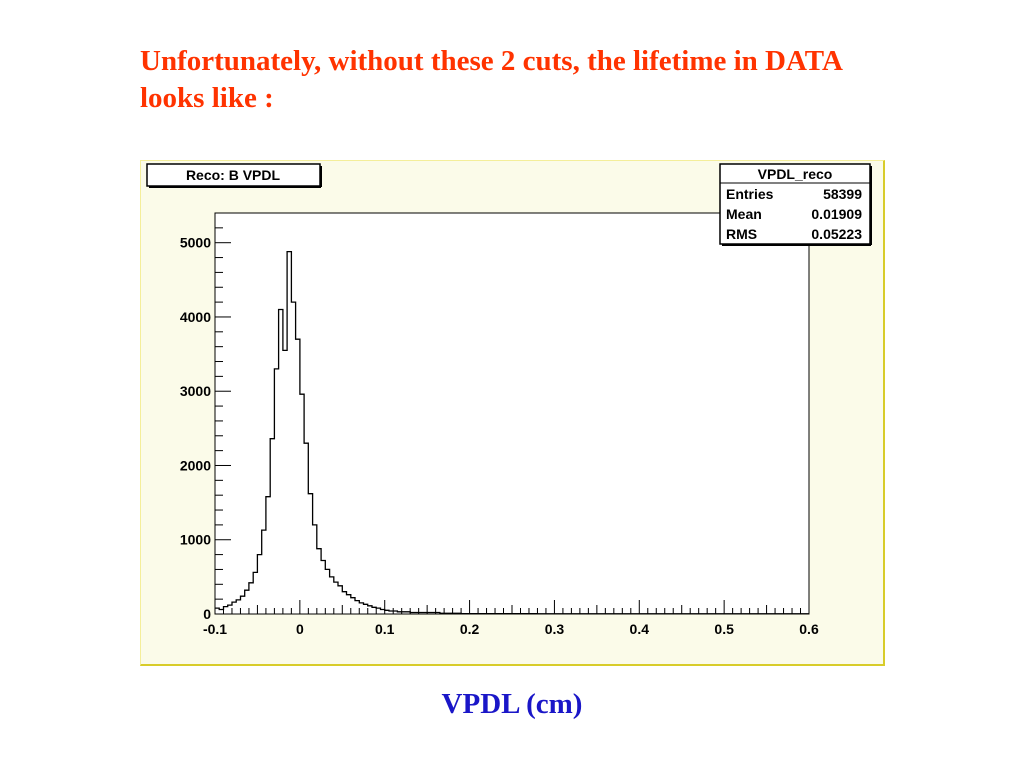 This screenshot has height=768, width=1024. I want to click on x-tick-label: 0.3, so click(555, 629).